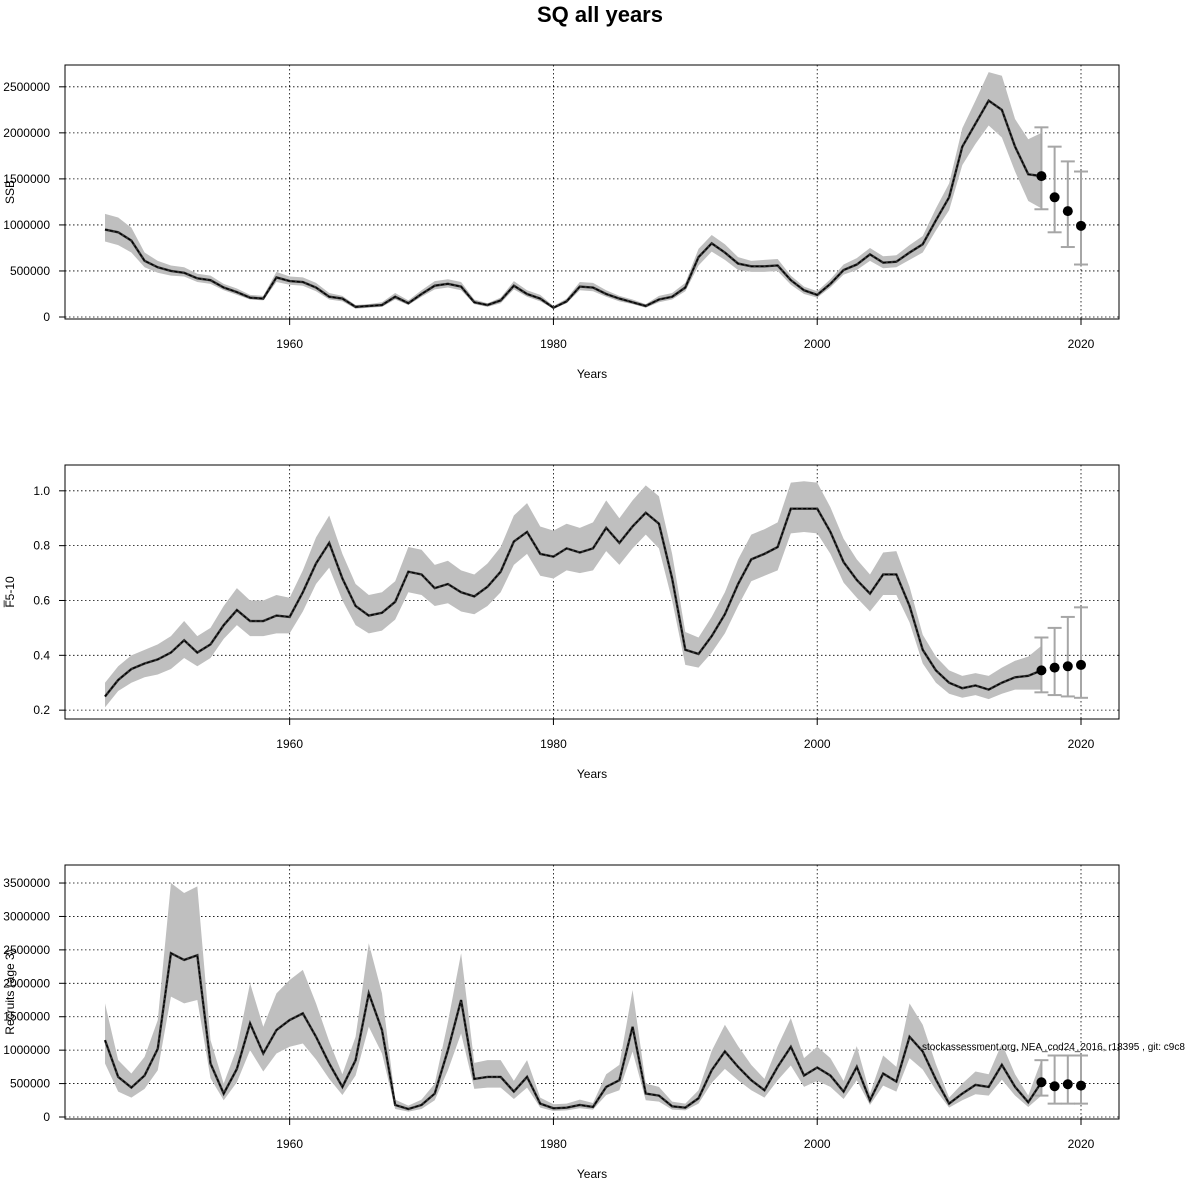  I want to click on y-tick-label: 0.6, so click(41, 600).